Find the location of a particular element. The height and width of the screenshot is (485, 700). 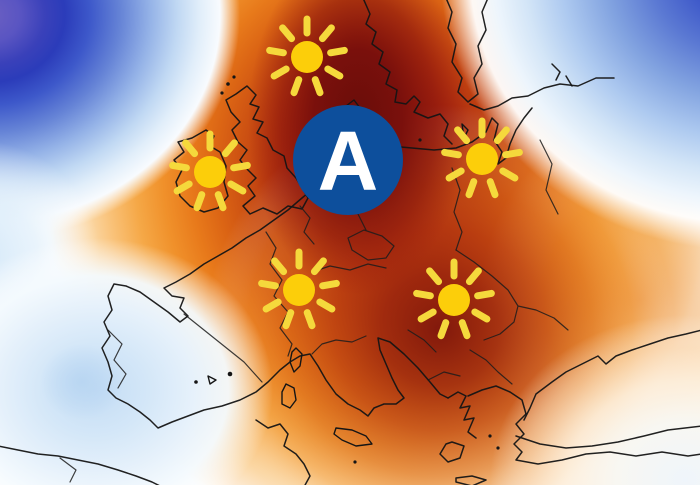

sun-icon-east is located at coordinates (482, 158).